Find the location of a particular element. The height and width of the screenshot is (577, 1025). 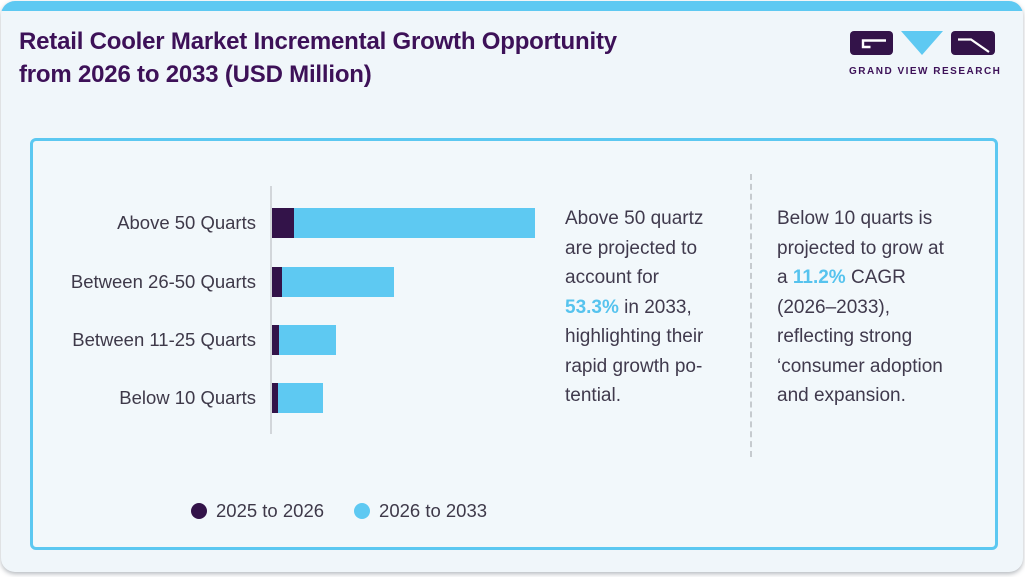

category-label: Above 50 Quarts is located at coordinates (186, 222).